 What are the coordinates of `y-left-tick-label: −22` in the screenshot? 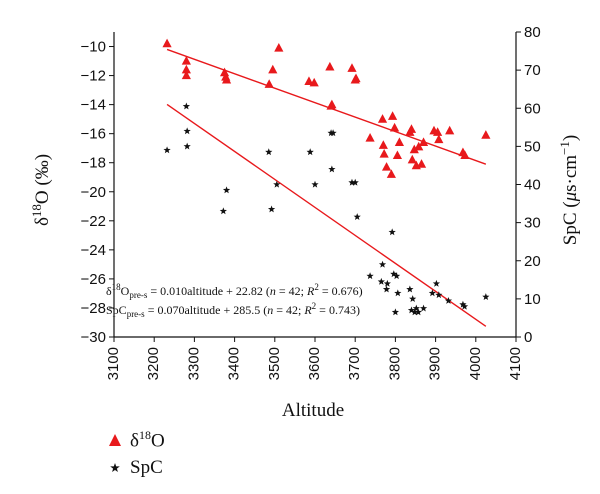 It's located at (93, 221).